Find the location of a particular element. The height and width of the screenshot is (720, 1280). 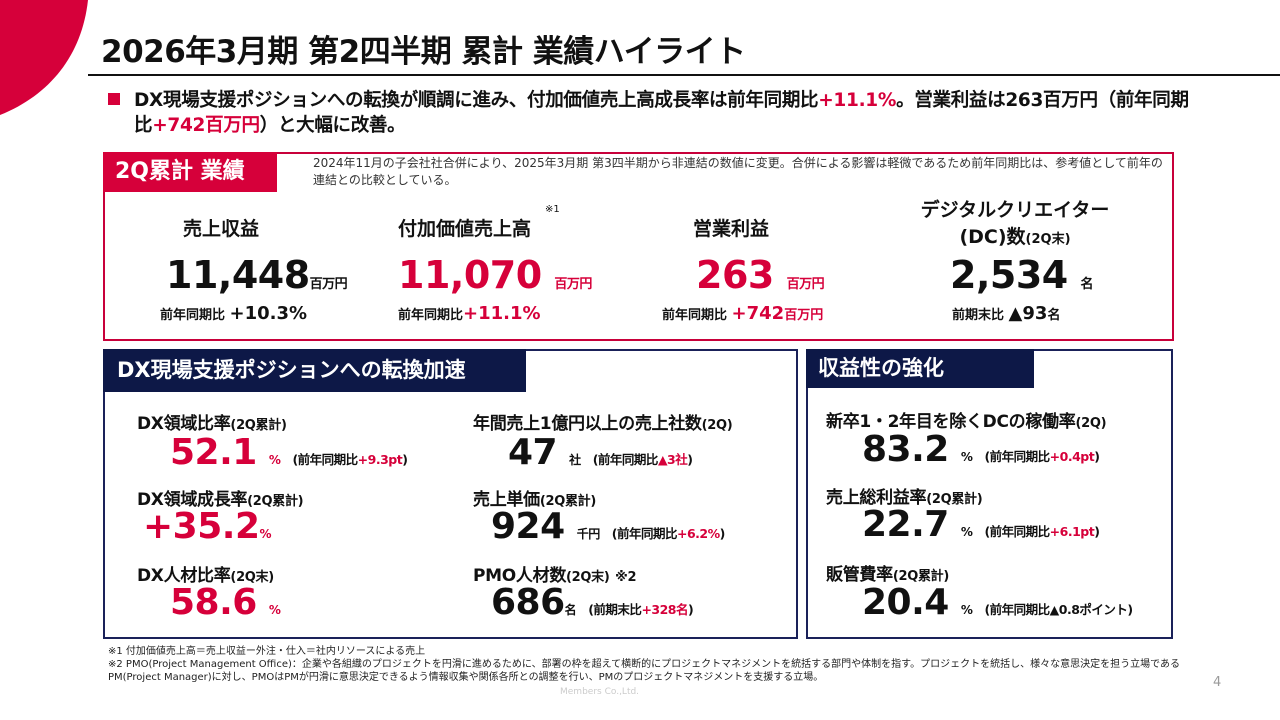

metric-label-small: (2Q末) is located at coordinates (588, 577).